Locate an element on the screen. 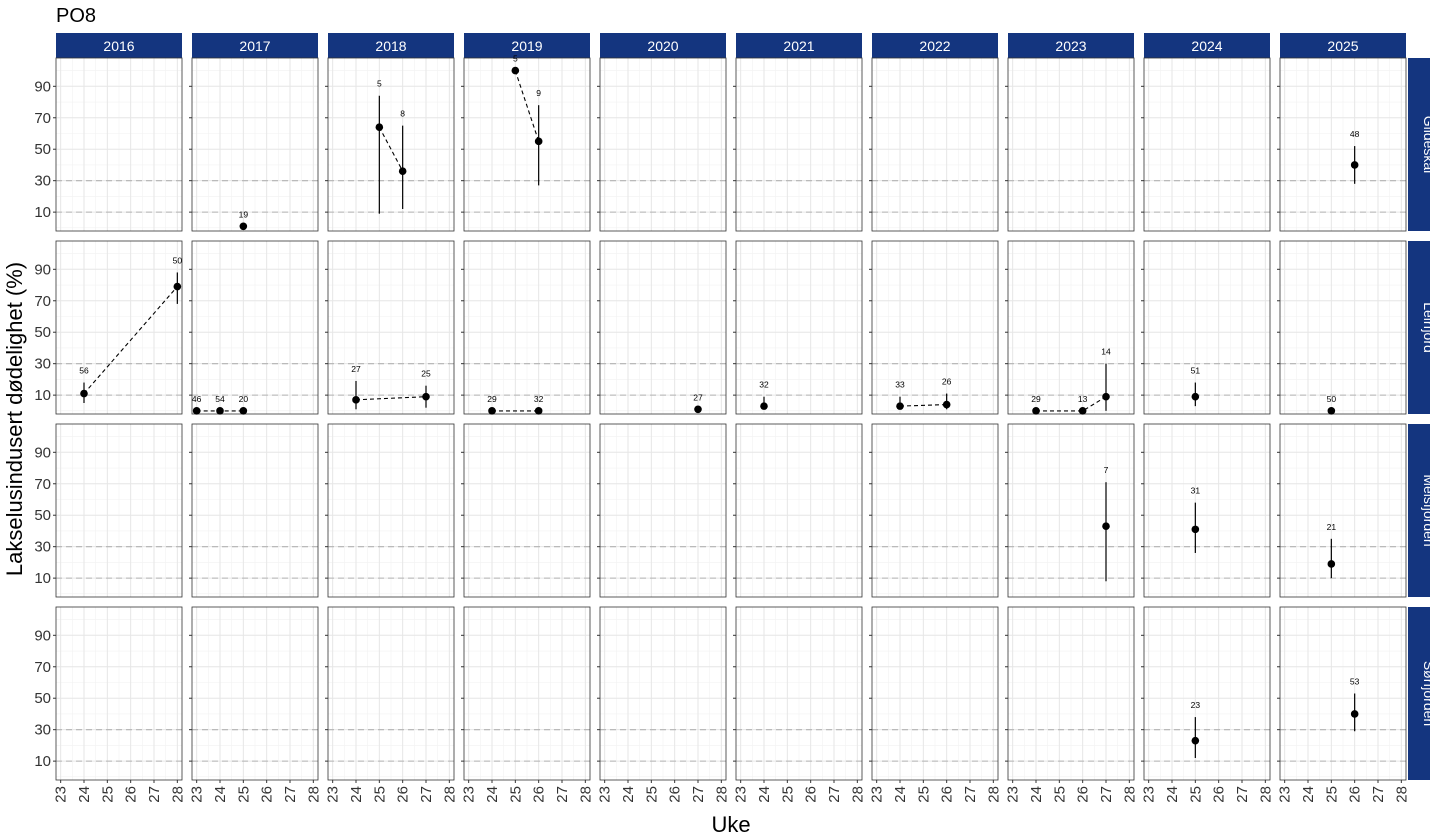 The height and width of the screenshot is (837, 1437). year-strip-label: 2019 is located at coordinates (526, 46).